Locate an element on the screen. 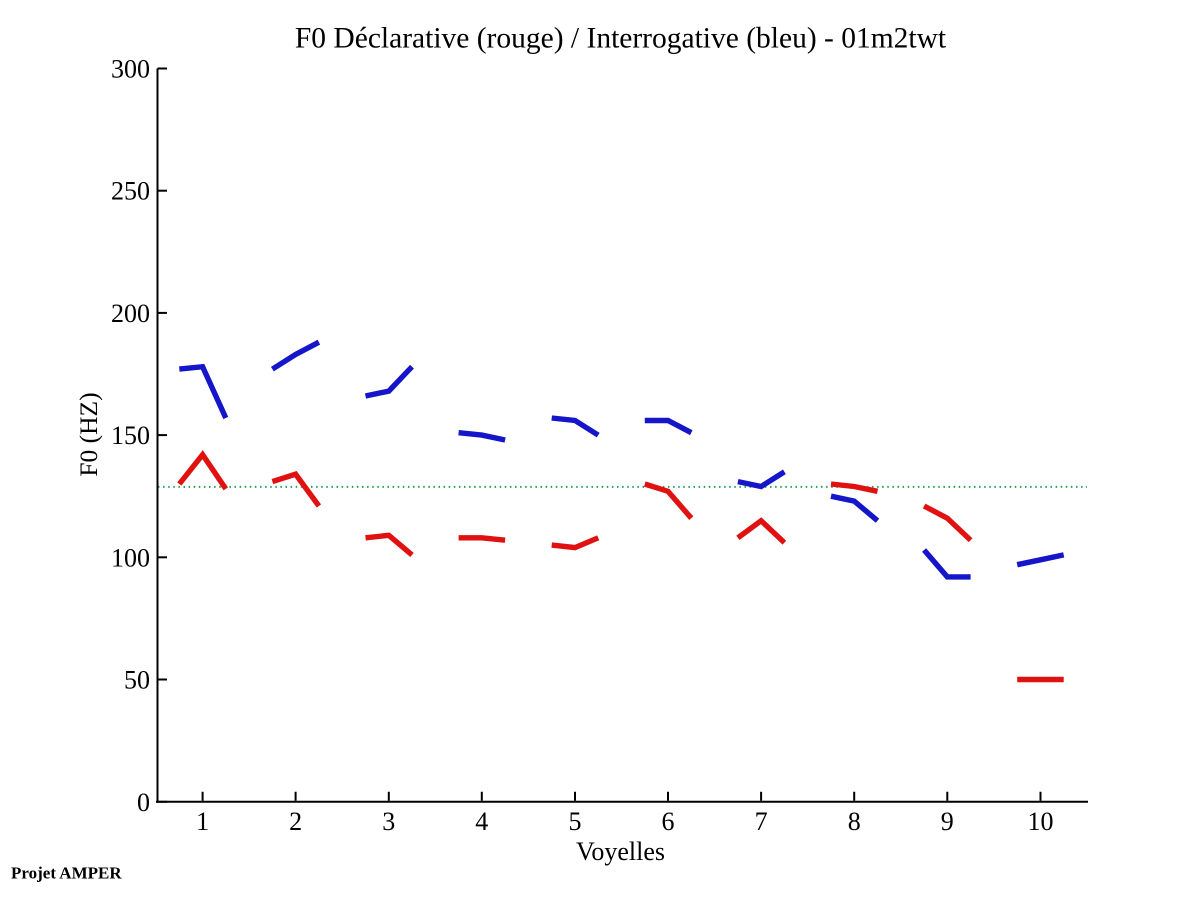  svg-text: 1 is located at coordinates (202, 821).